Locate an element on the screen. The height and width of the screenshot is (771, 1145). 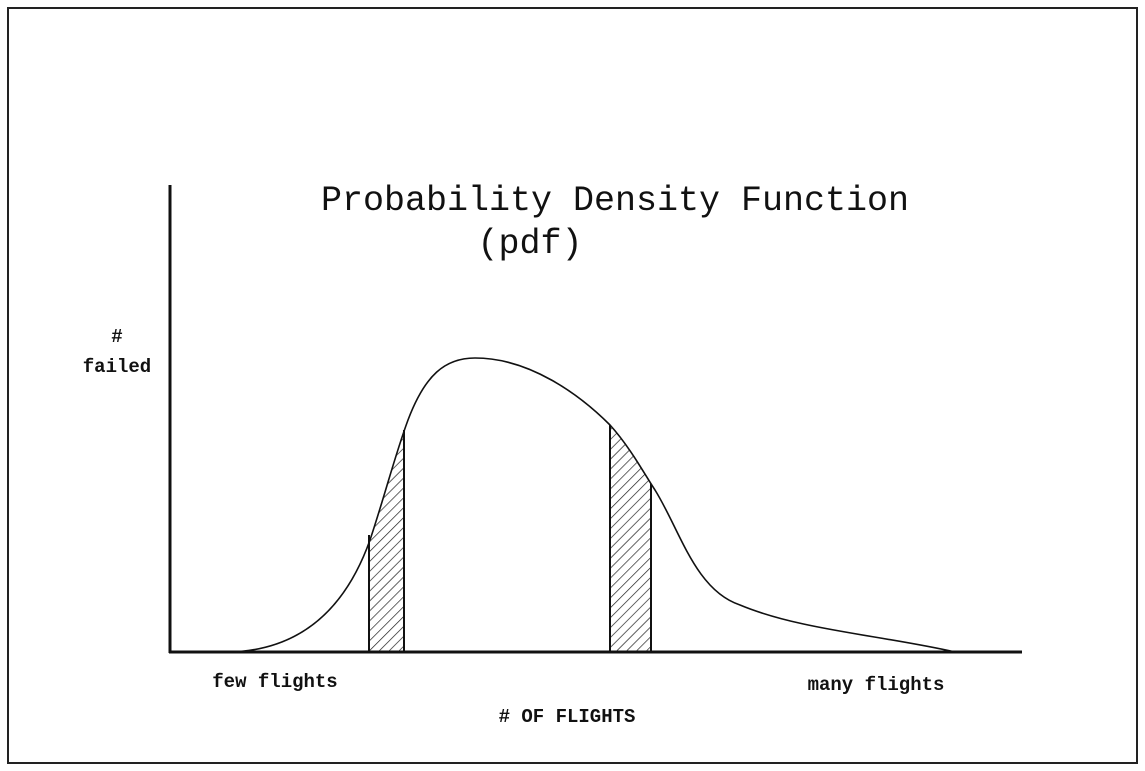
subtitle: (pdf) is located at coordinates (529, 244).